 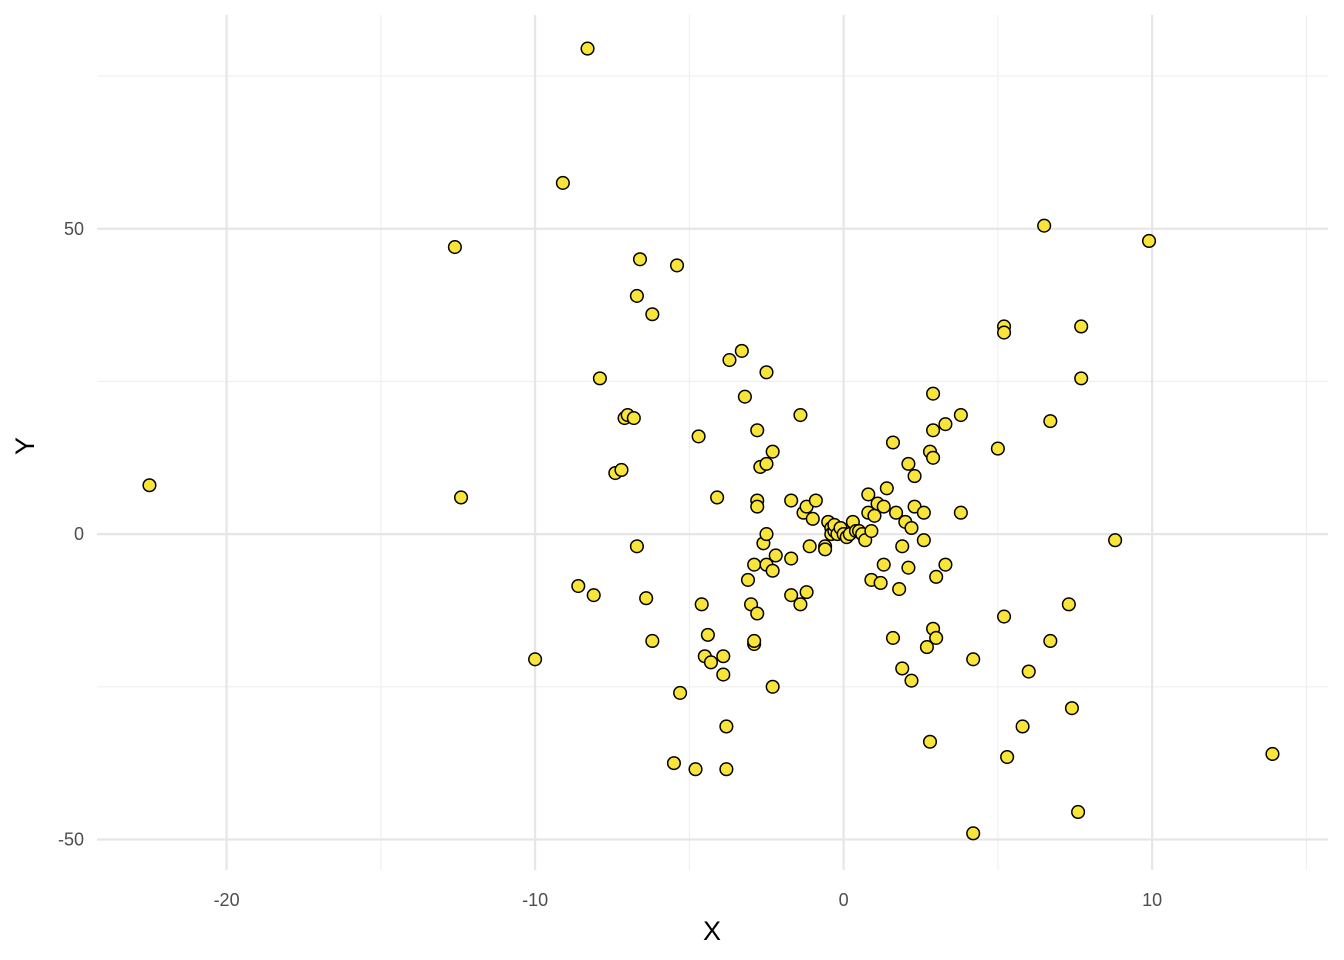 What do you see at coordinates (227, 900) in the screenshot?
I see `x-tick-label: -20` at bounding box center [227, 900].